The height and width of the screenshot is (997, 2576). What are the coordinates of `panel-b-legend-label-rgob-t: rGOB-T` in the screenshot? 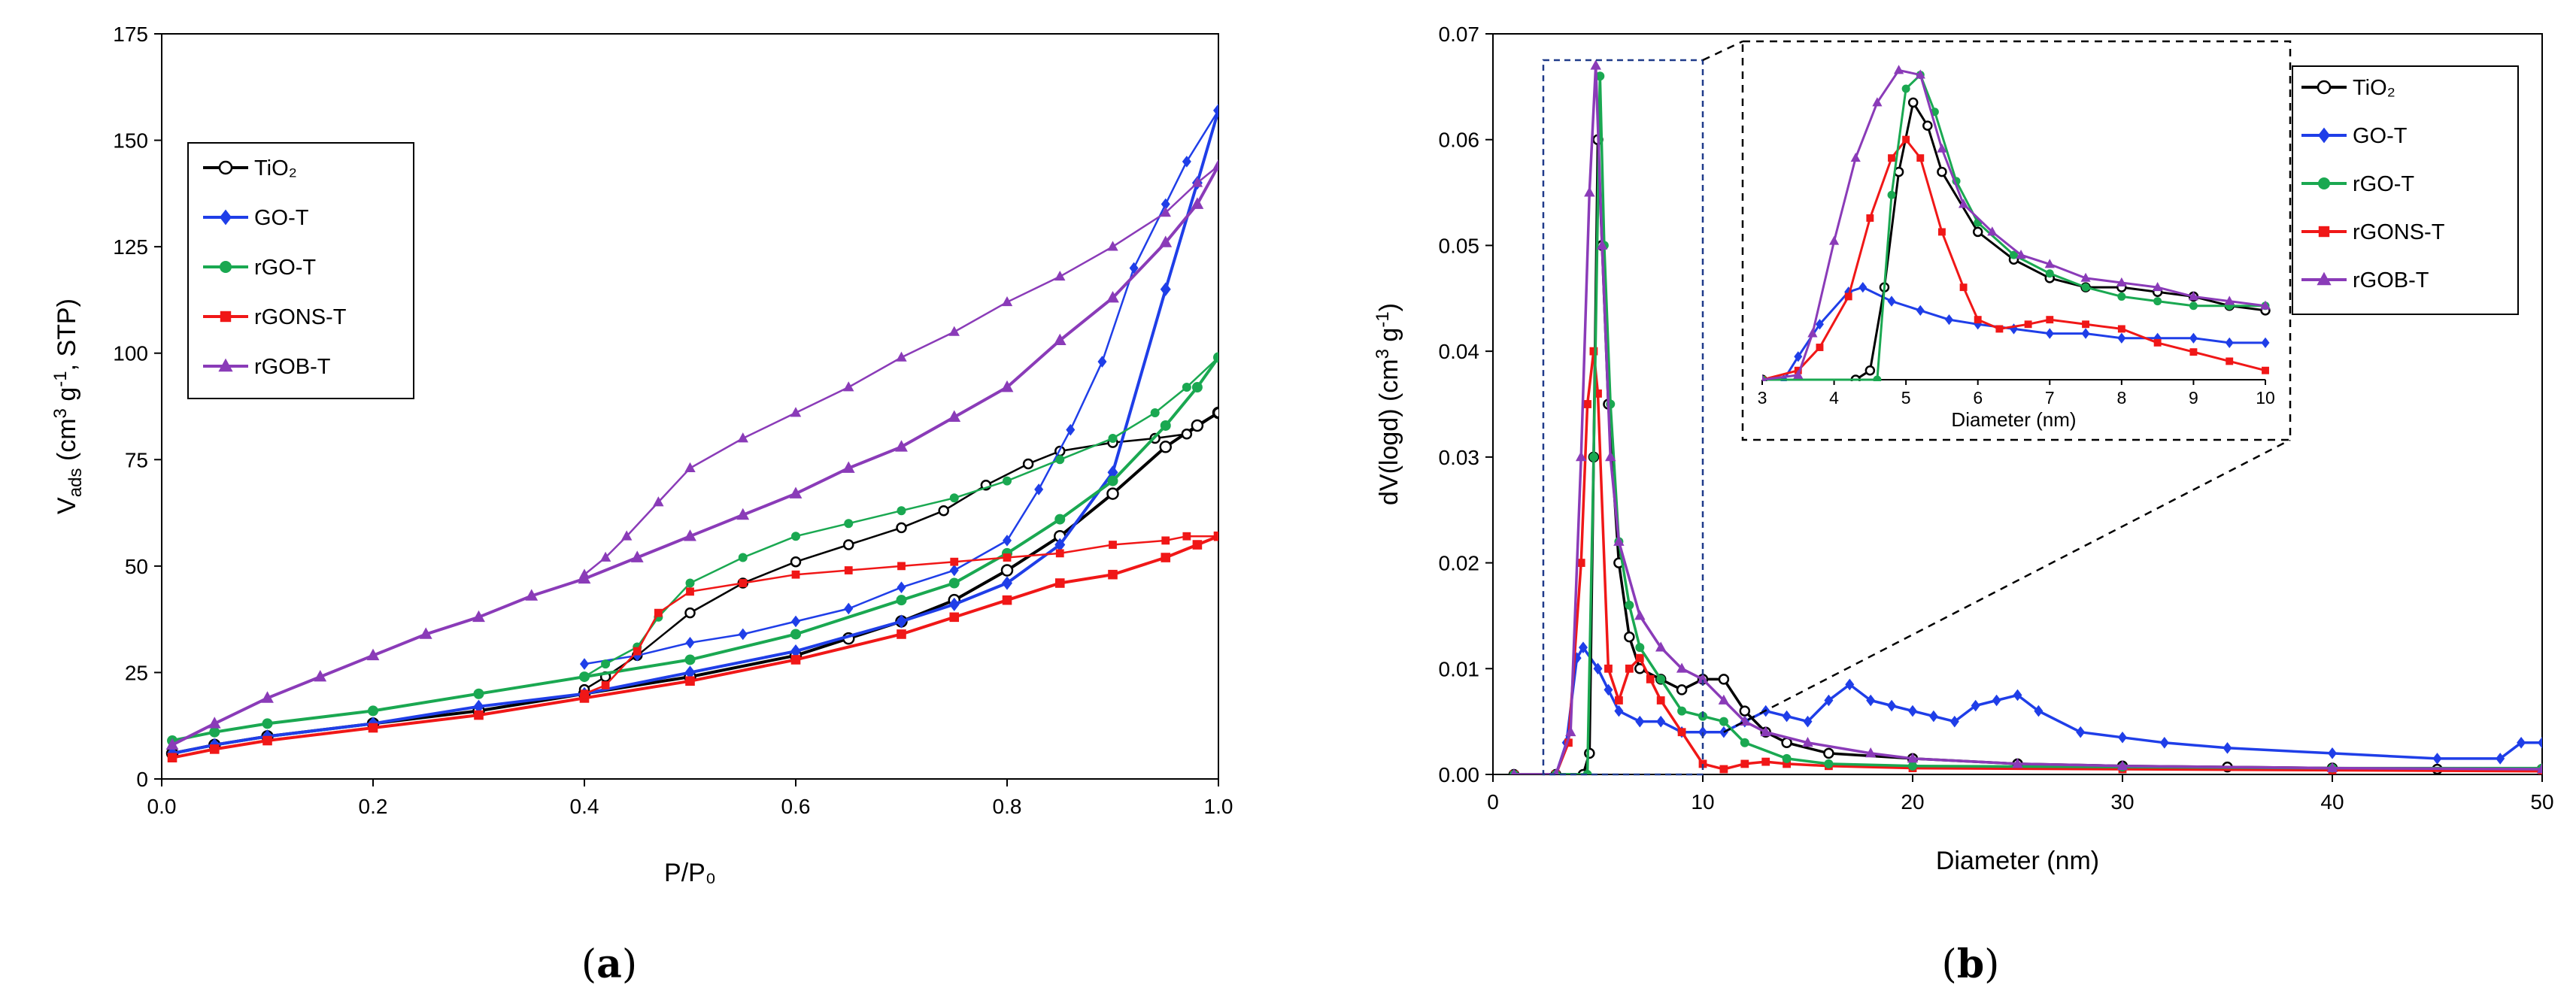 It's located at (2391, 280).